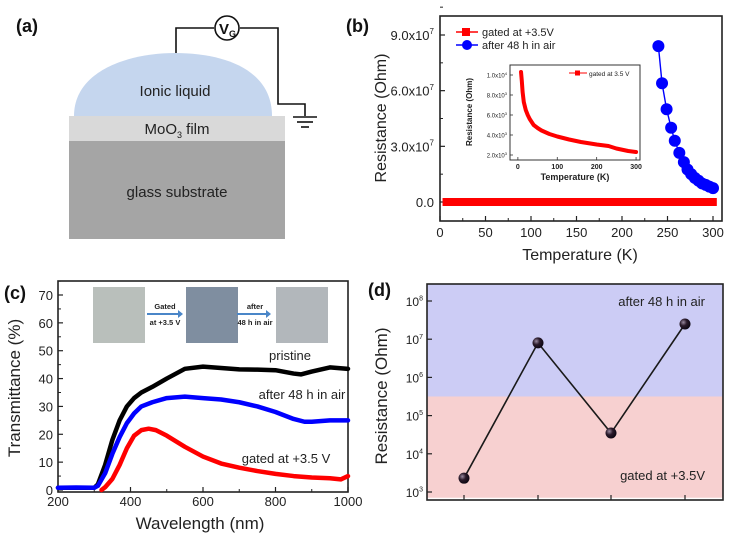 This screenshot has height=545, width=734. What do you see at coordinates (497, 95) in the screenshot?
I see `inset-y-tick-label: 8.0x10³` at bounding box center [497, 95].